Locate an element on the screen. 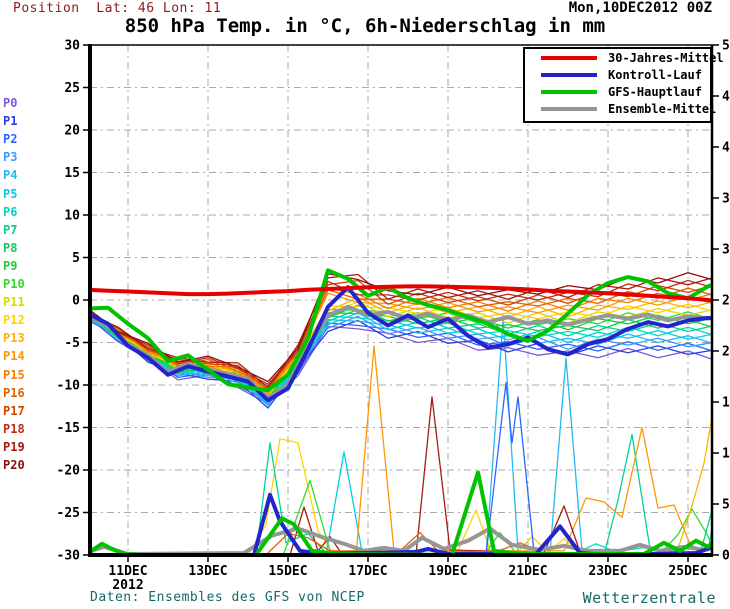 This screenshot has width=730, height=609. legend-item-2: GFS-Hauptlauf is located at coordinates (617, 92).